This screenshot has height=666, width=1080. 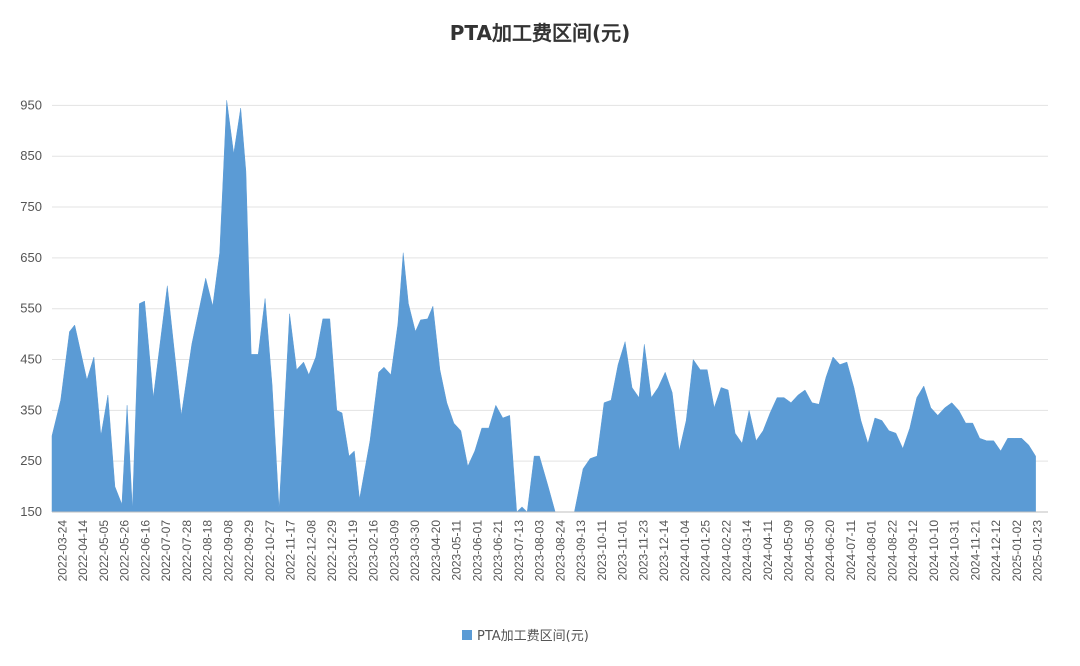 I want to click on x-tick-label: 2022-06-16, so click(x=145, y=551).